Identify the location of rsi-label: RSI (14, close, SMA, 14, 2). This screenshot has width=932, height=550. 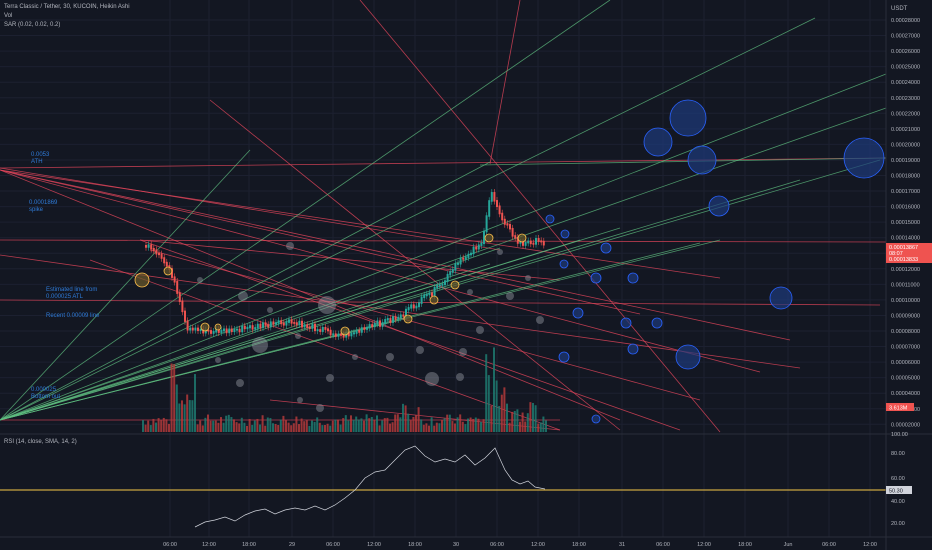
(40, 442).